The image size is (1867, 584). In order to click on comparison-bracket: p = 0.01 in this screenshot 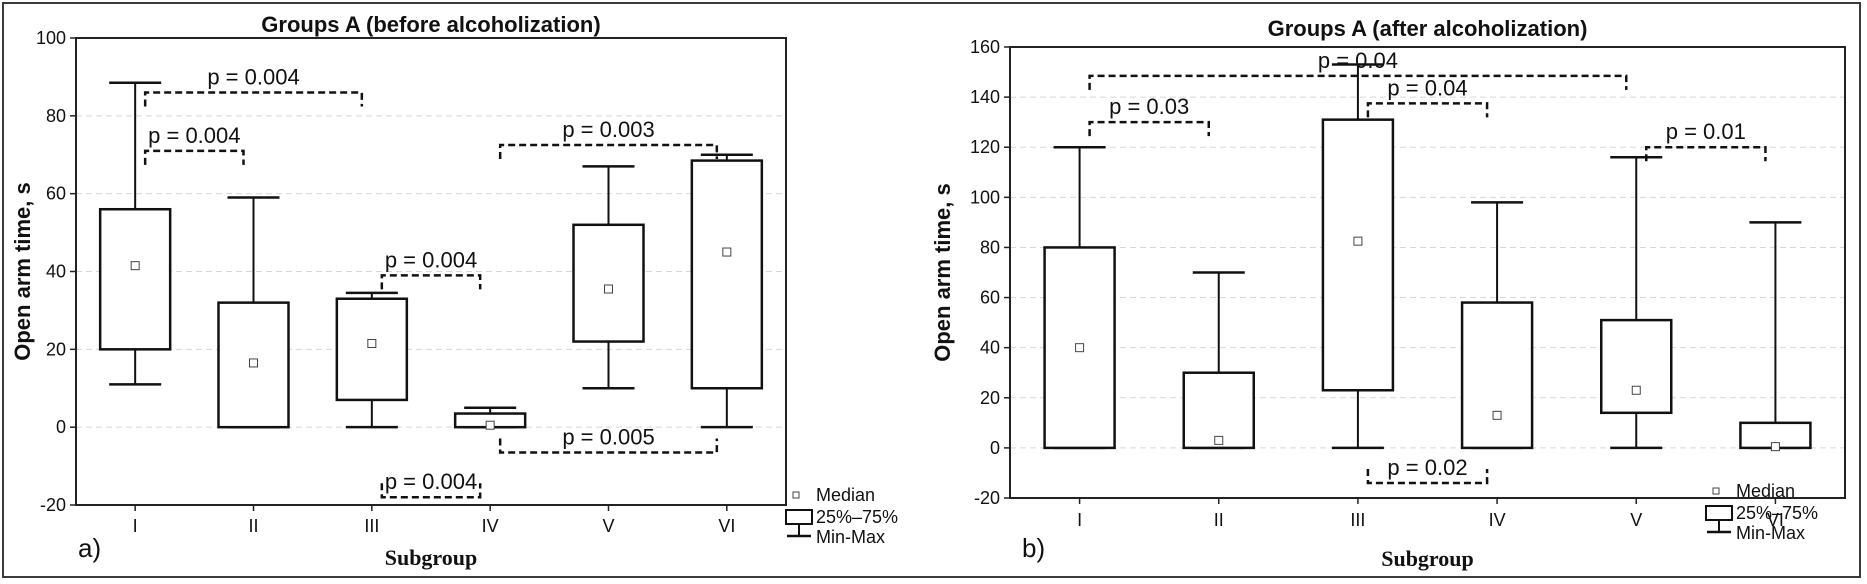, I will do `click(1706, 140)`.